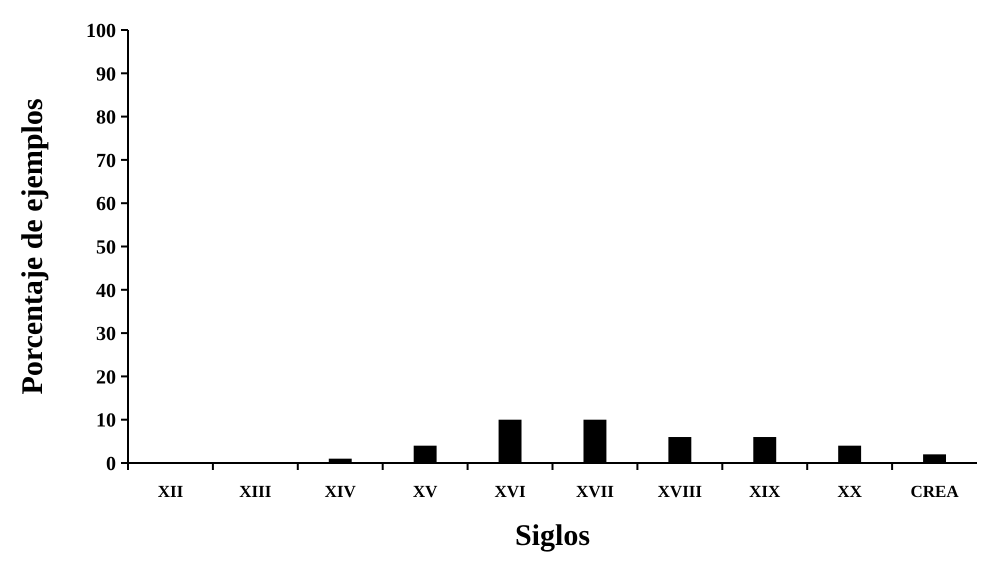 The height and width of the screenshot is (565, 993). Describe the element at coordinates (340, 491) in the screenshot. I see `x-tick-label: XIV` at that location.